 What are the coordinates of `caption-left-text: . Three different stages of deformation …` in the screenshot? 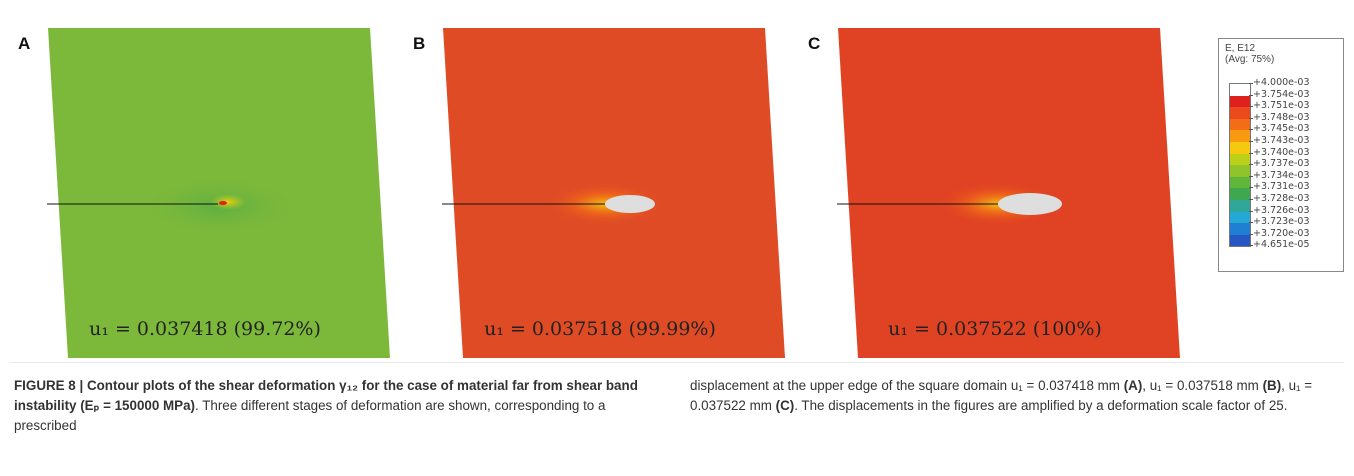 It's located at (310, 415).